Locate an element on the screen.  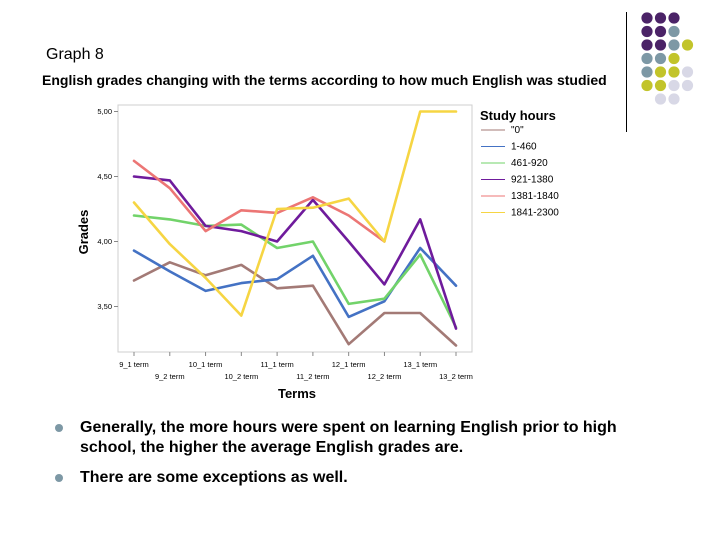
x-tick-label: 10_2 term is located at coordinates (241, 376).